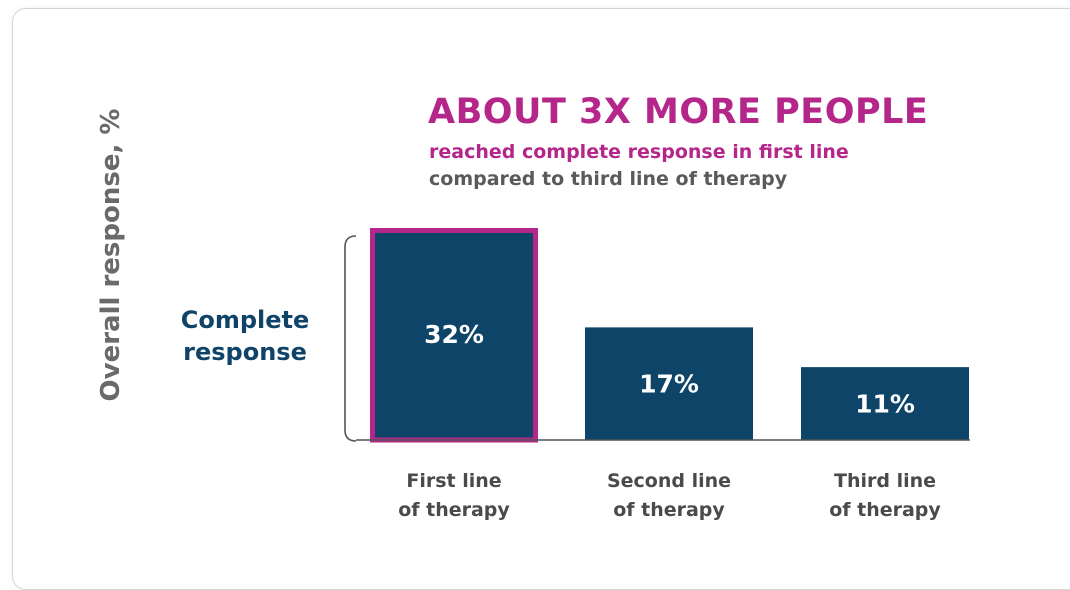 Image resolution: width=1070 pixels, height=590 pixels. Describe the element at coordinates (453, 481) in the screenshot. I see `category-label-1-line-1: First line` at that location.